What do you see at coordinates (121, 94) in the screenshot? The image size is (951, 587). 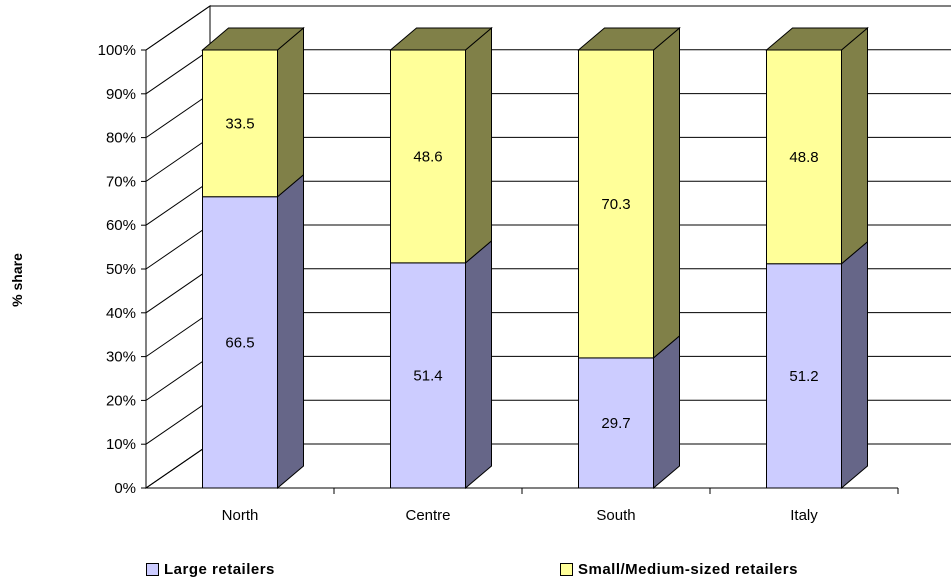 I see `y-tick-label: 90%` at bounding box center [121, 94].